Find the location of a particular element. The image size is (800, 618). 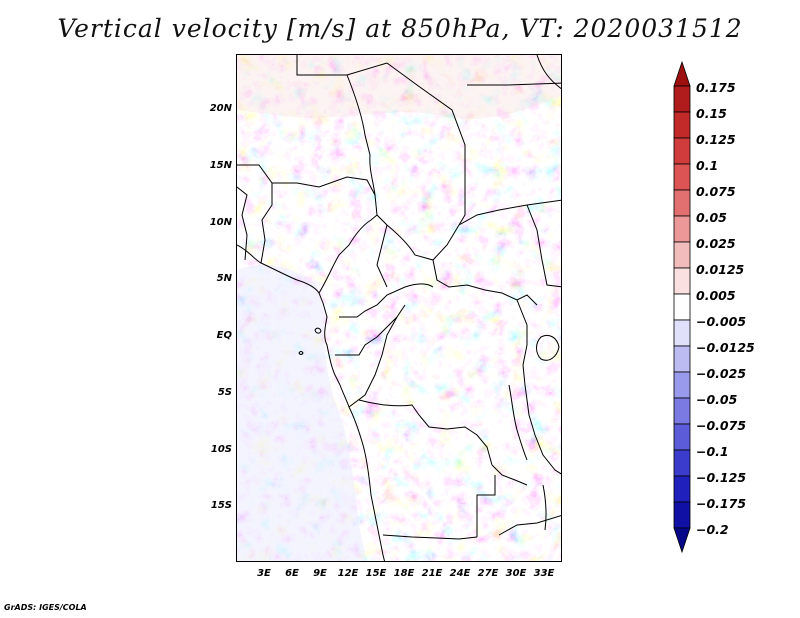

lake-malawi is located at coordinates (544, 507).